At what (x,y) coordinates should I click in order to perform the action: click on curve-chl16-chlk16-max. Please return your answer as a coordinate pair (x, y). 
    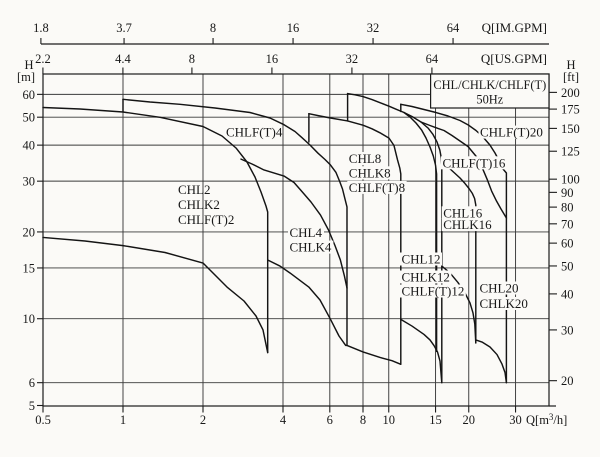
    Looking at the image, I should click on (459, 252).